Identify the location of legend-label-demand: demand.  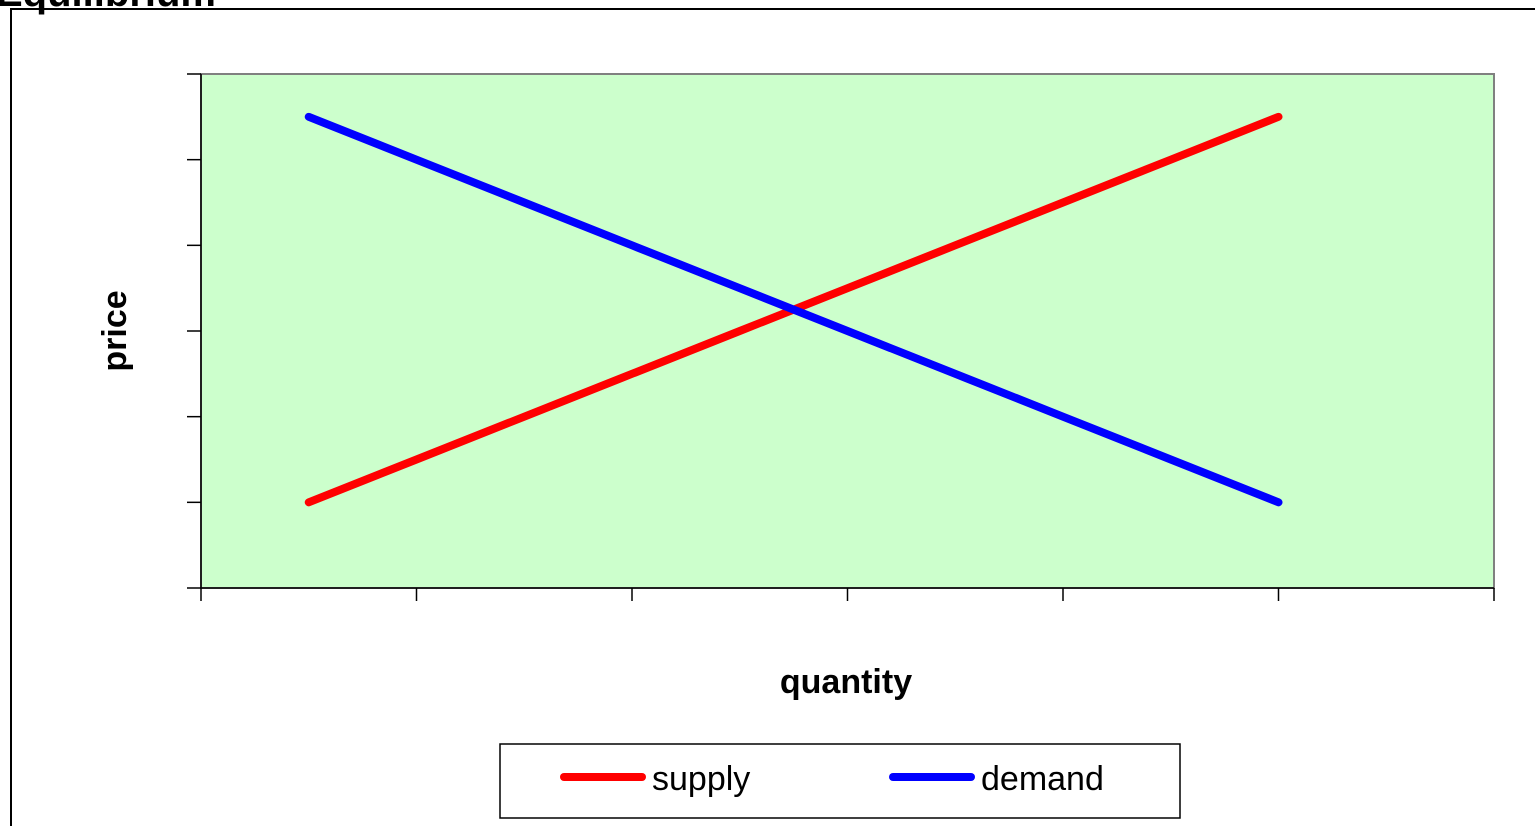
(1042, 779).